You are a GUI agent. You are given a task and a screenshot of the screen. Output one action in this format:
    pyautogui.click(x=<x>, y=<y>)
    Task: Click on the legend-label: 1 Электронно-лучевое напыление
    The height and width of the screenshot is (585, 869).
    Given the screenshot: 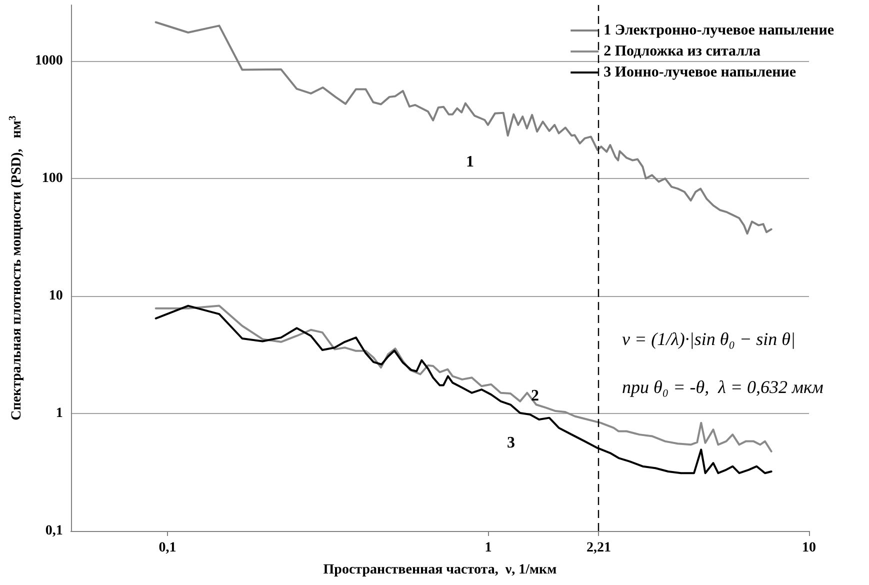 What is the action you would take?
    pyautogui.click(x=719, y=30)
    